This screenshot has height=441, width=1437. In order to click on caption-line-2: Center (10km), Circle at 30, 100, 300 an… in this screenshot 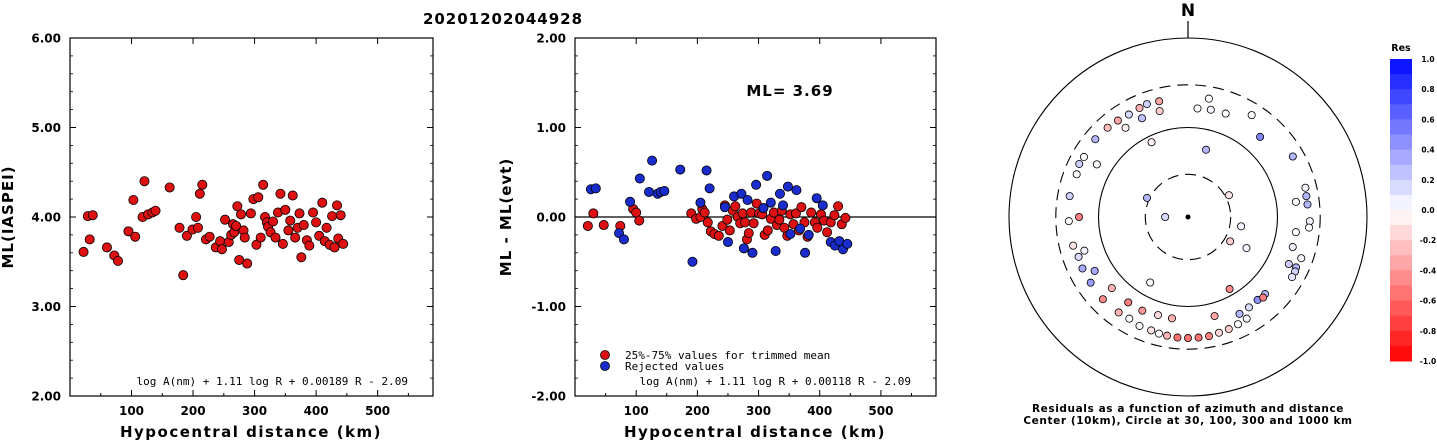, I will do `click(1187, 421)`.